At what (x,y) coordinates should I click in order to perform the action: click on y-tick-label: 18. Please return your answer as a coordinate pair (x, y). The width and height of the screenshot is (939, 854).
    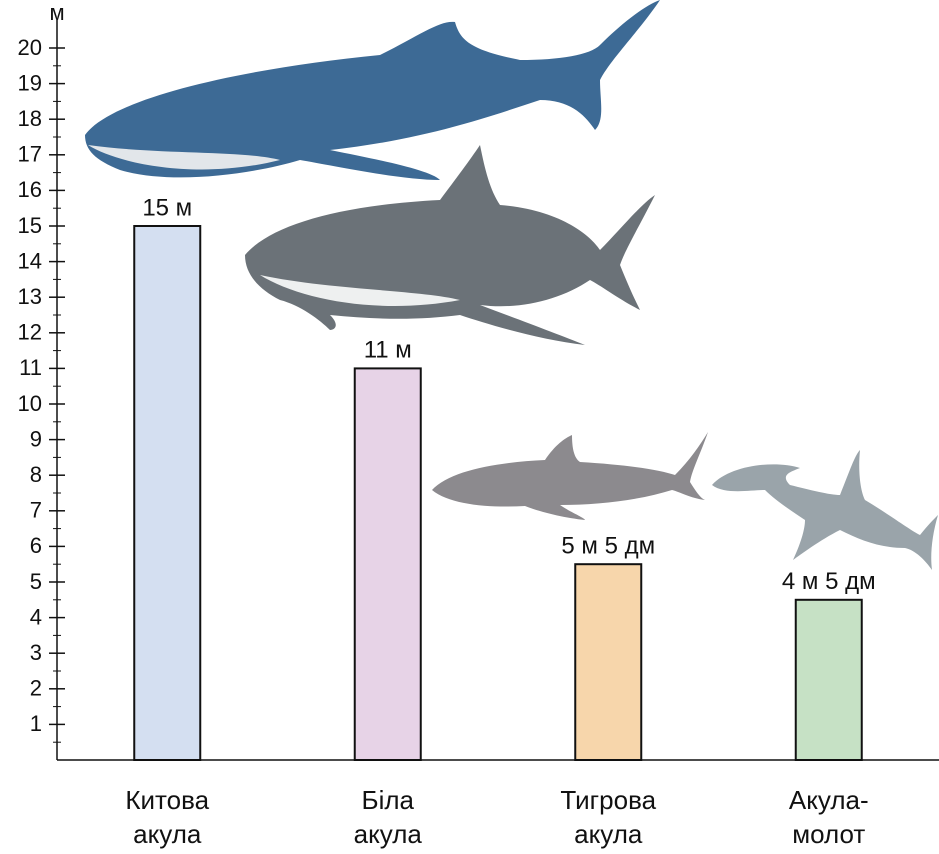
    Looking at the image, I should click on (30, 118).